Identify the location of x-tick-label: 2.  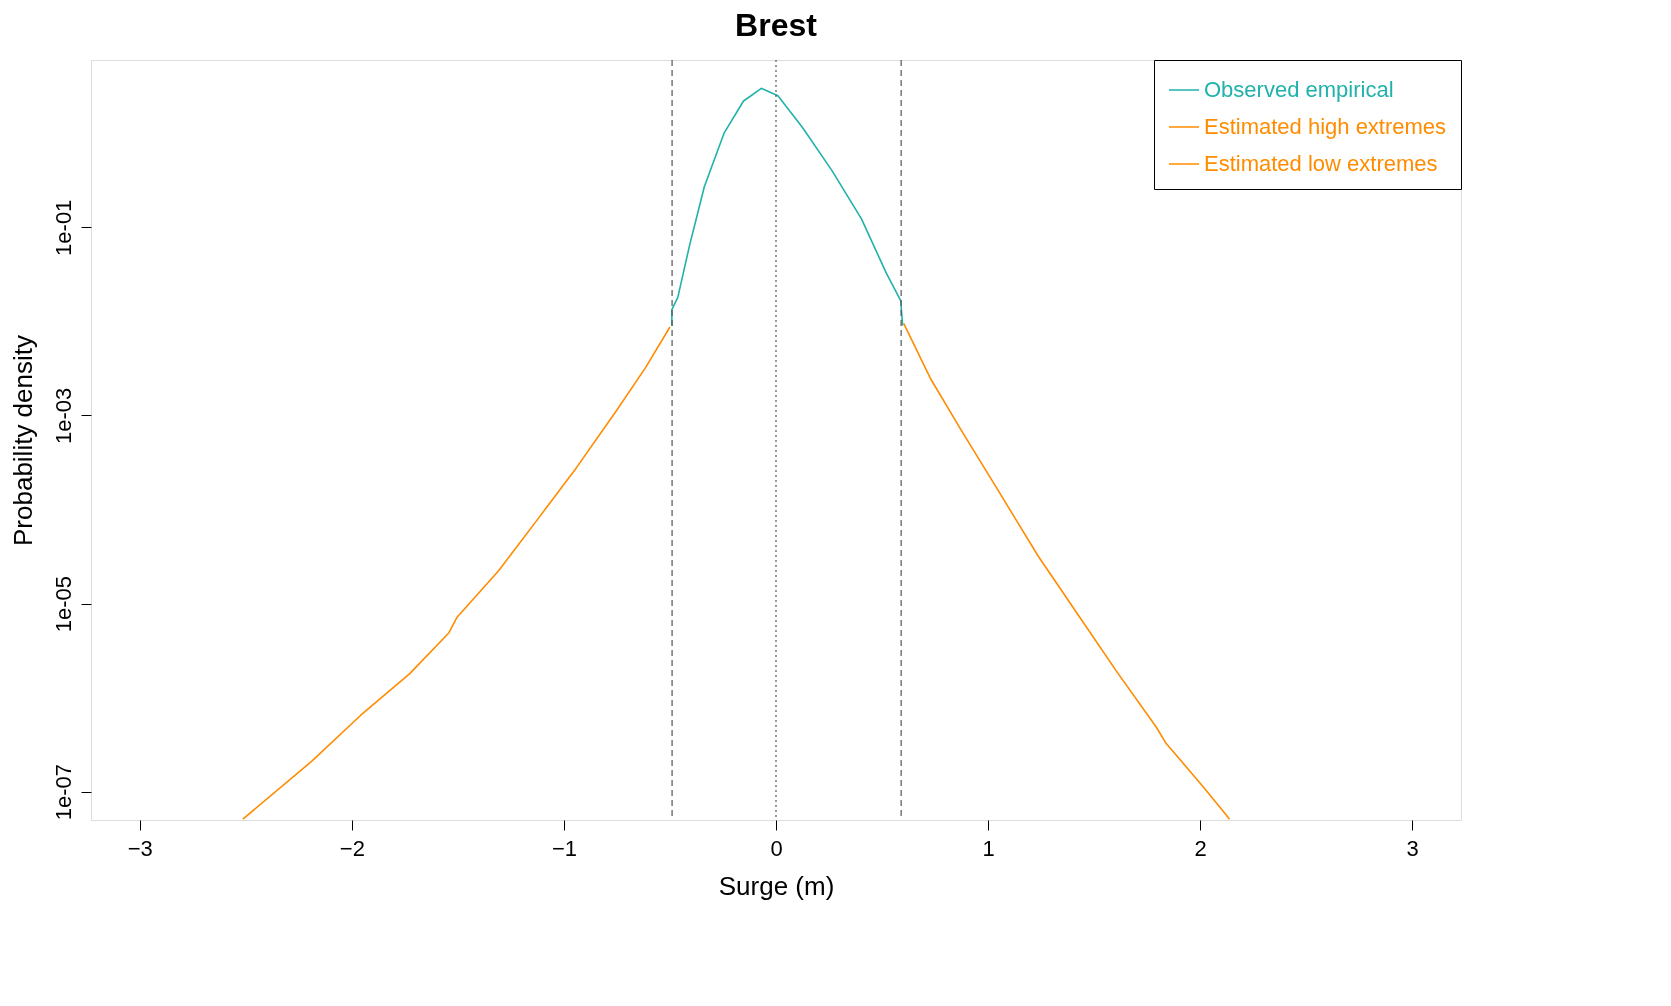
(1200, 848).